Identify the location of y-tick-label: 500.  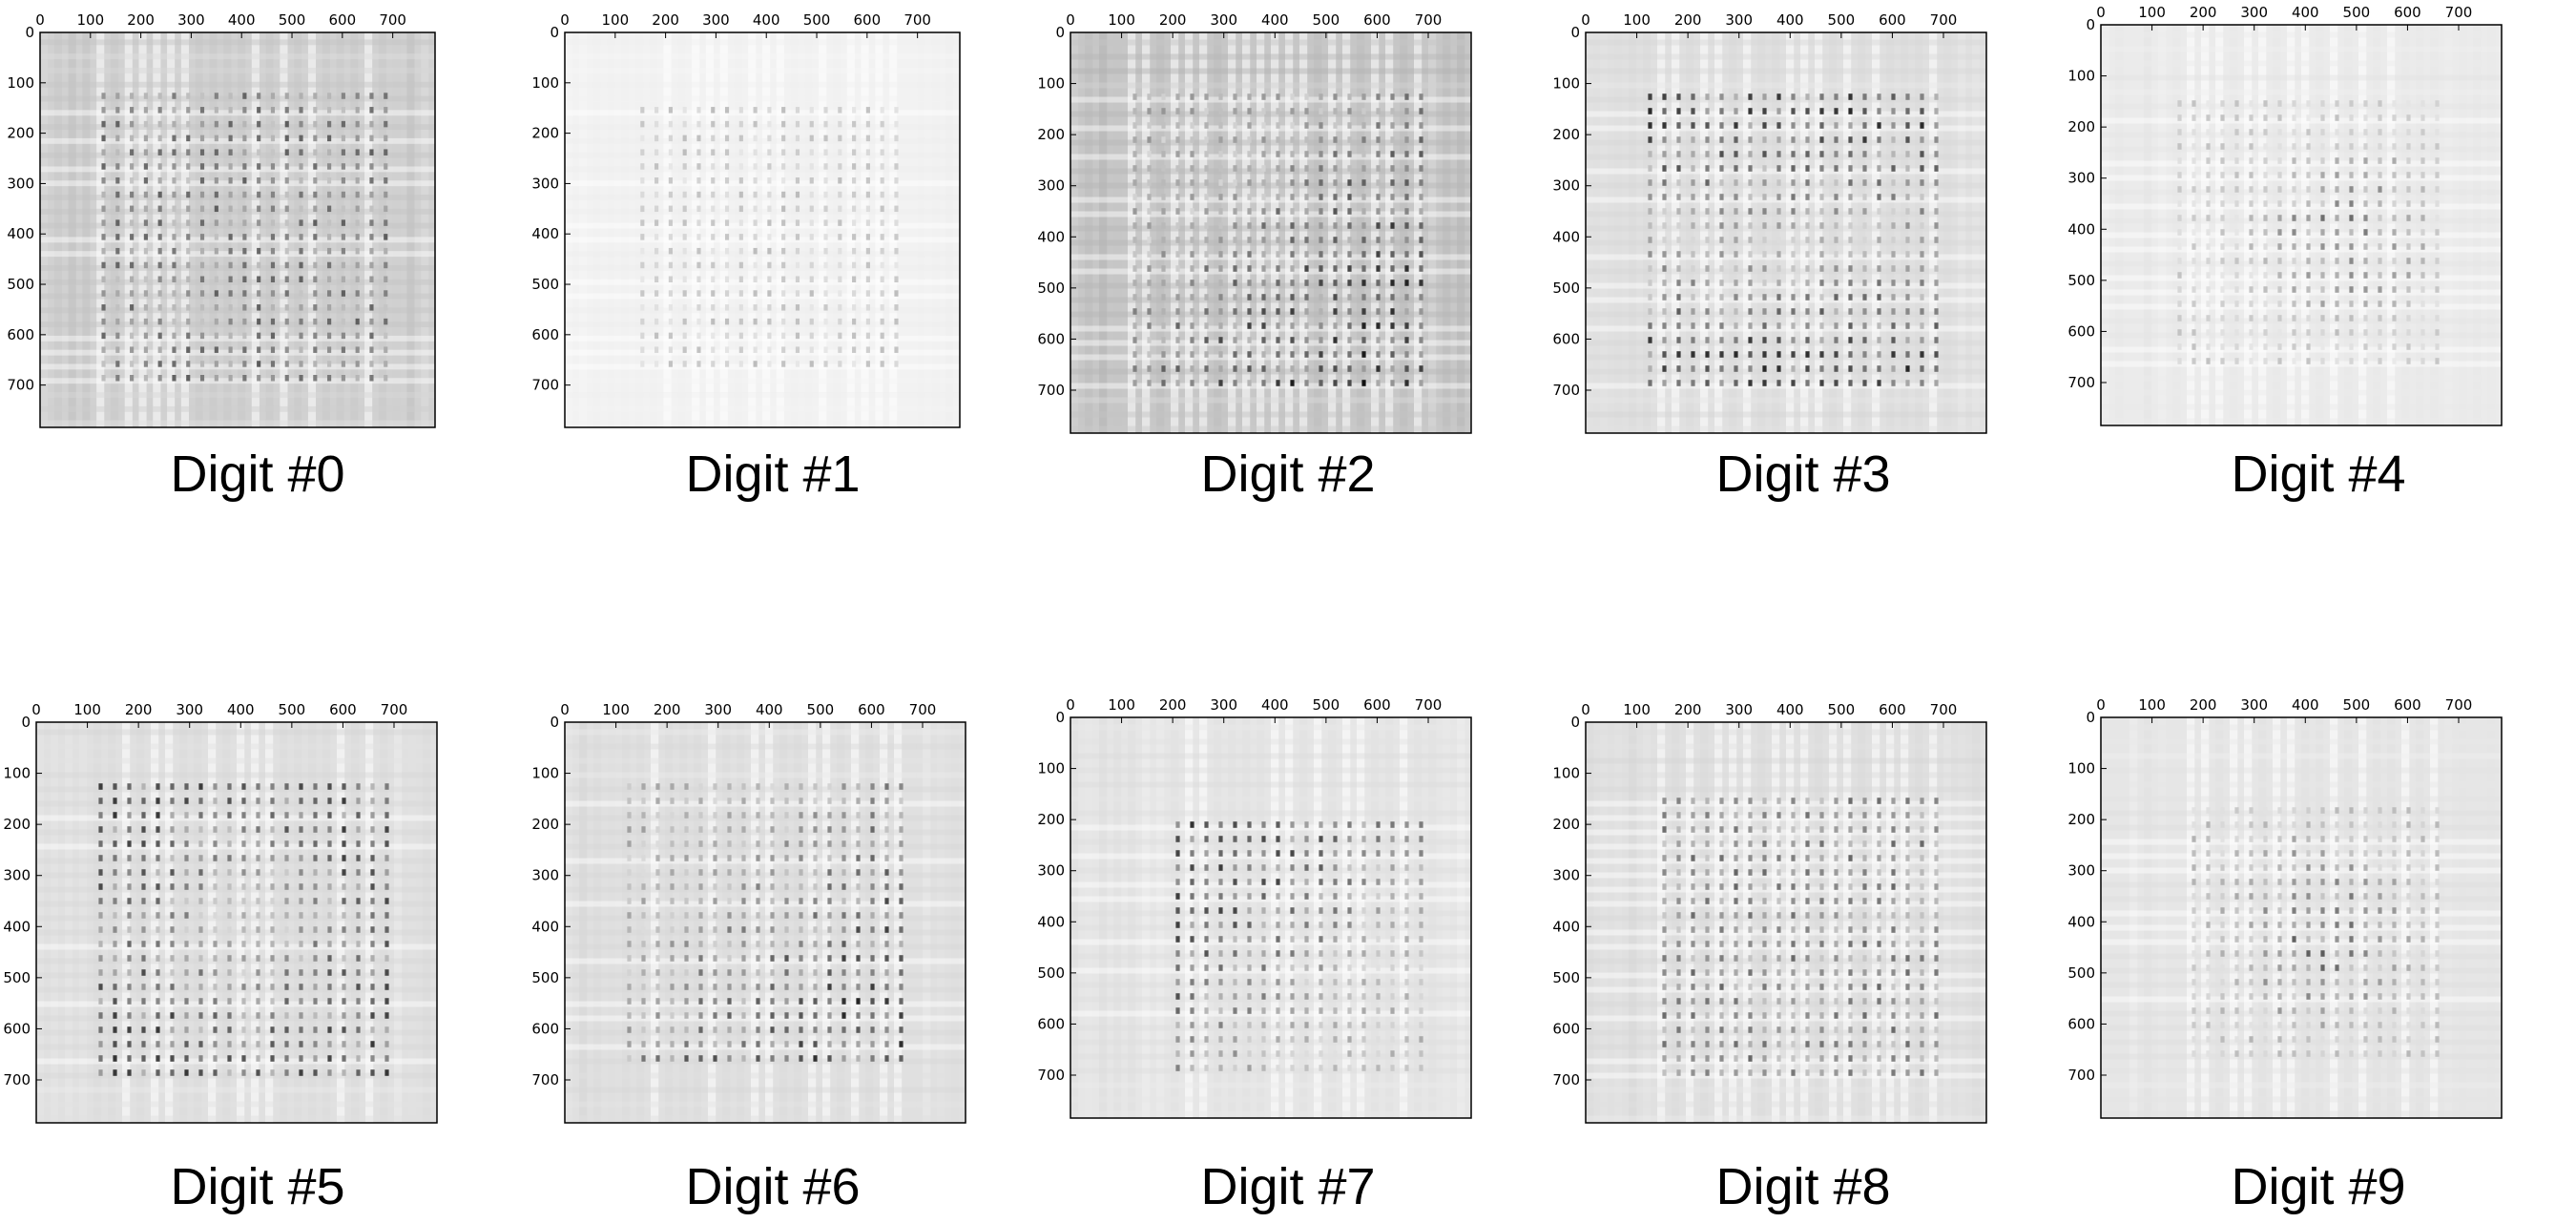
(2081, 973).